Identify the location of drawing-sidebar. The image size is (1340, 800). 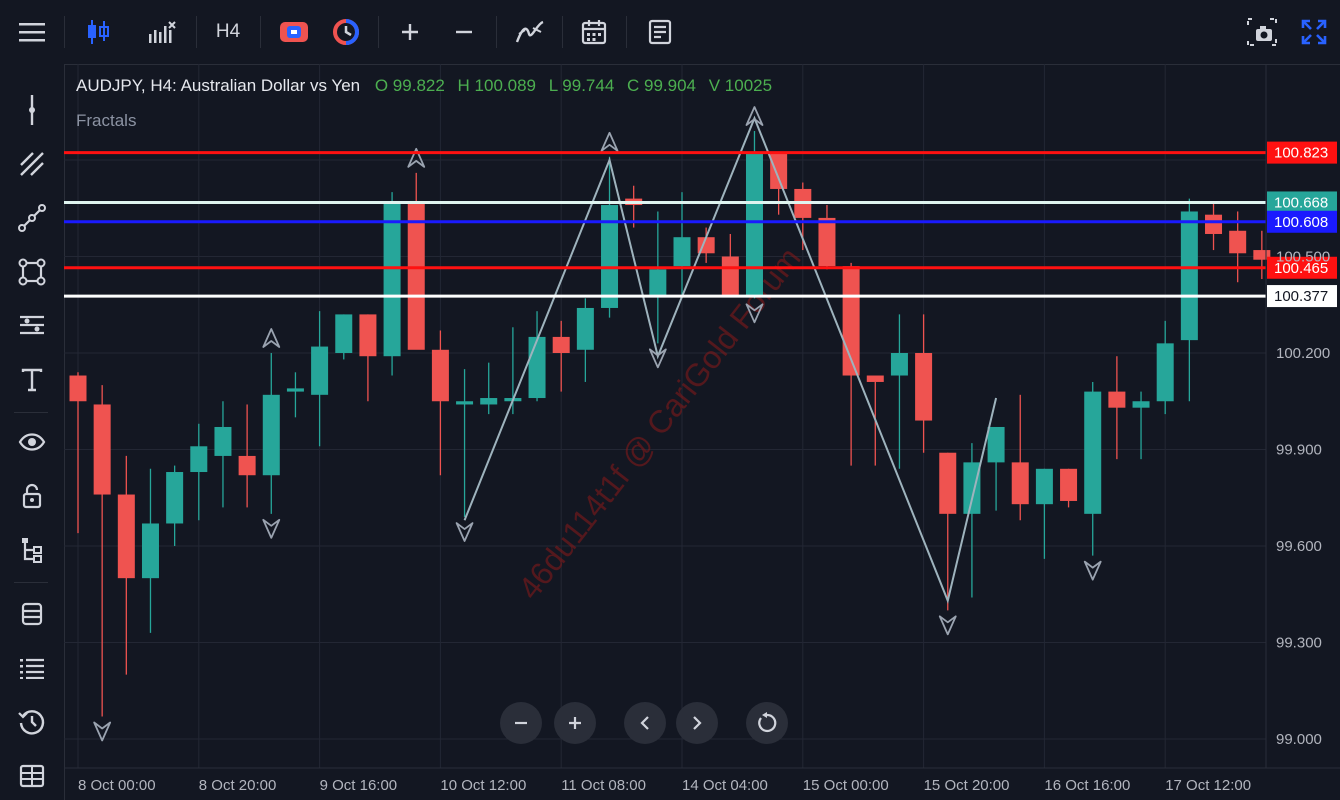
(32, 432).